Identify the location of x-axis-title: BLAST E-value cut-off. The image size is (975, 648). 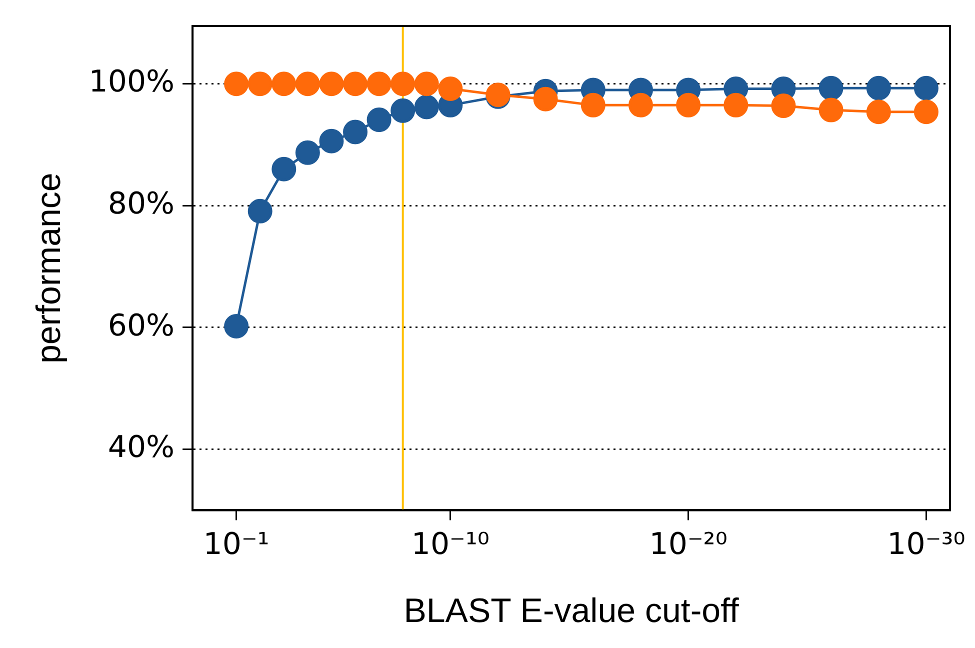
(572, 611).